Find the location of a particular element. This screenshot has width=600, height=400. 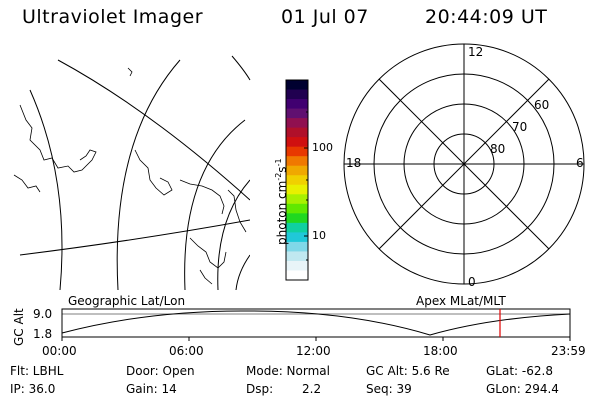

status-seq: Seq: 39 is located at coordinates (389, 389).